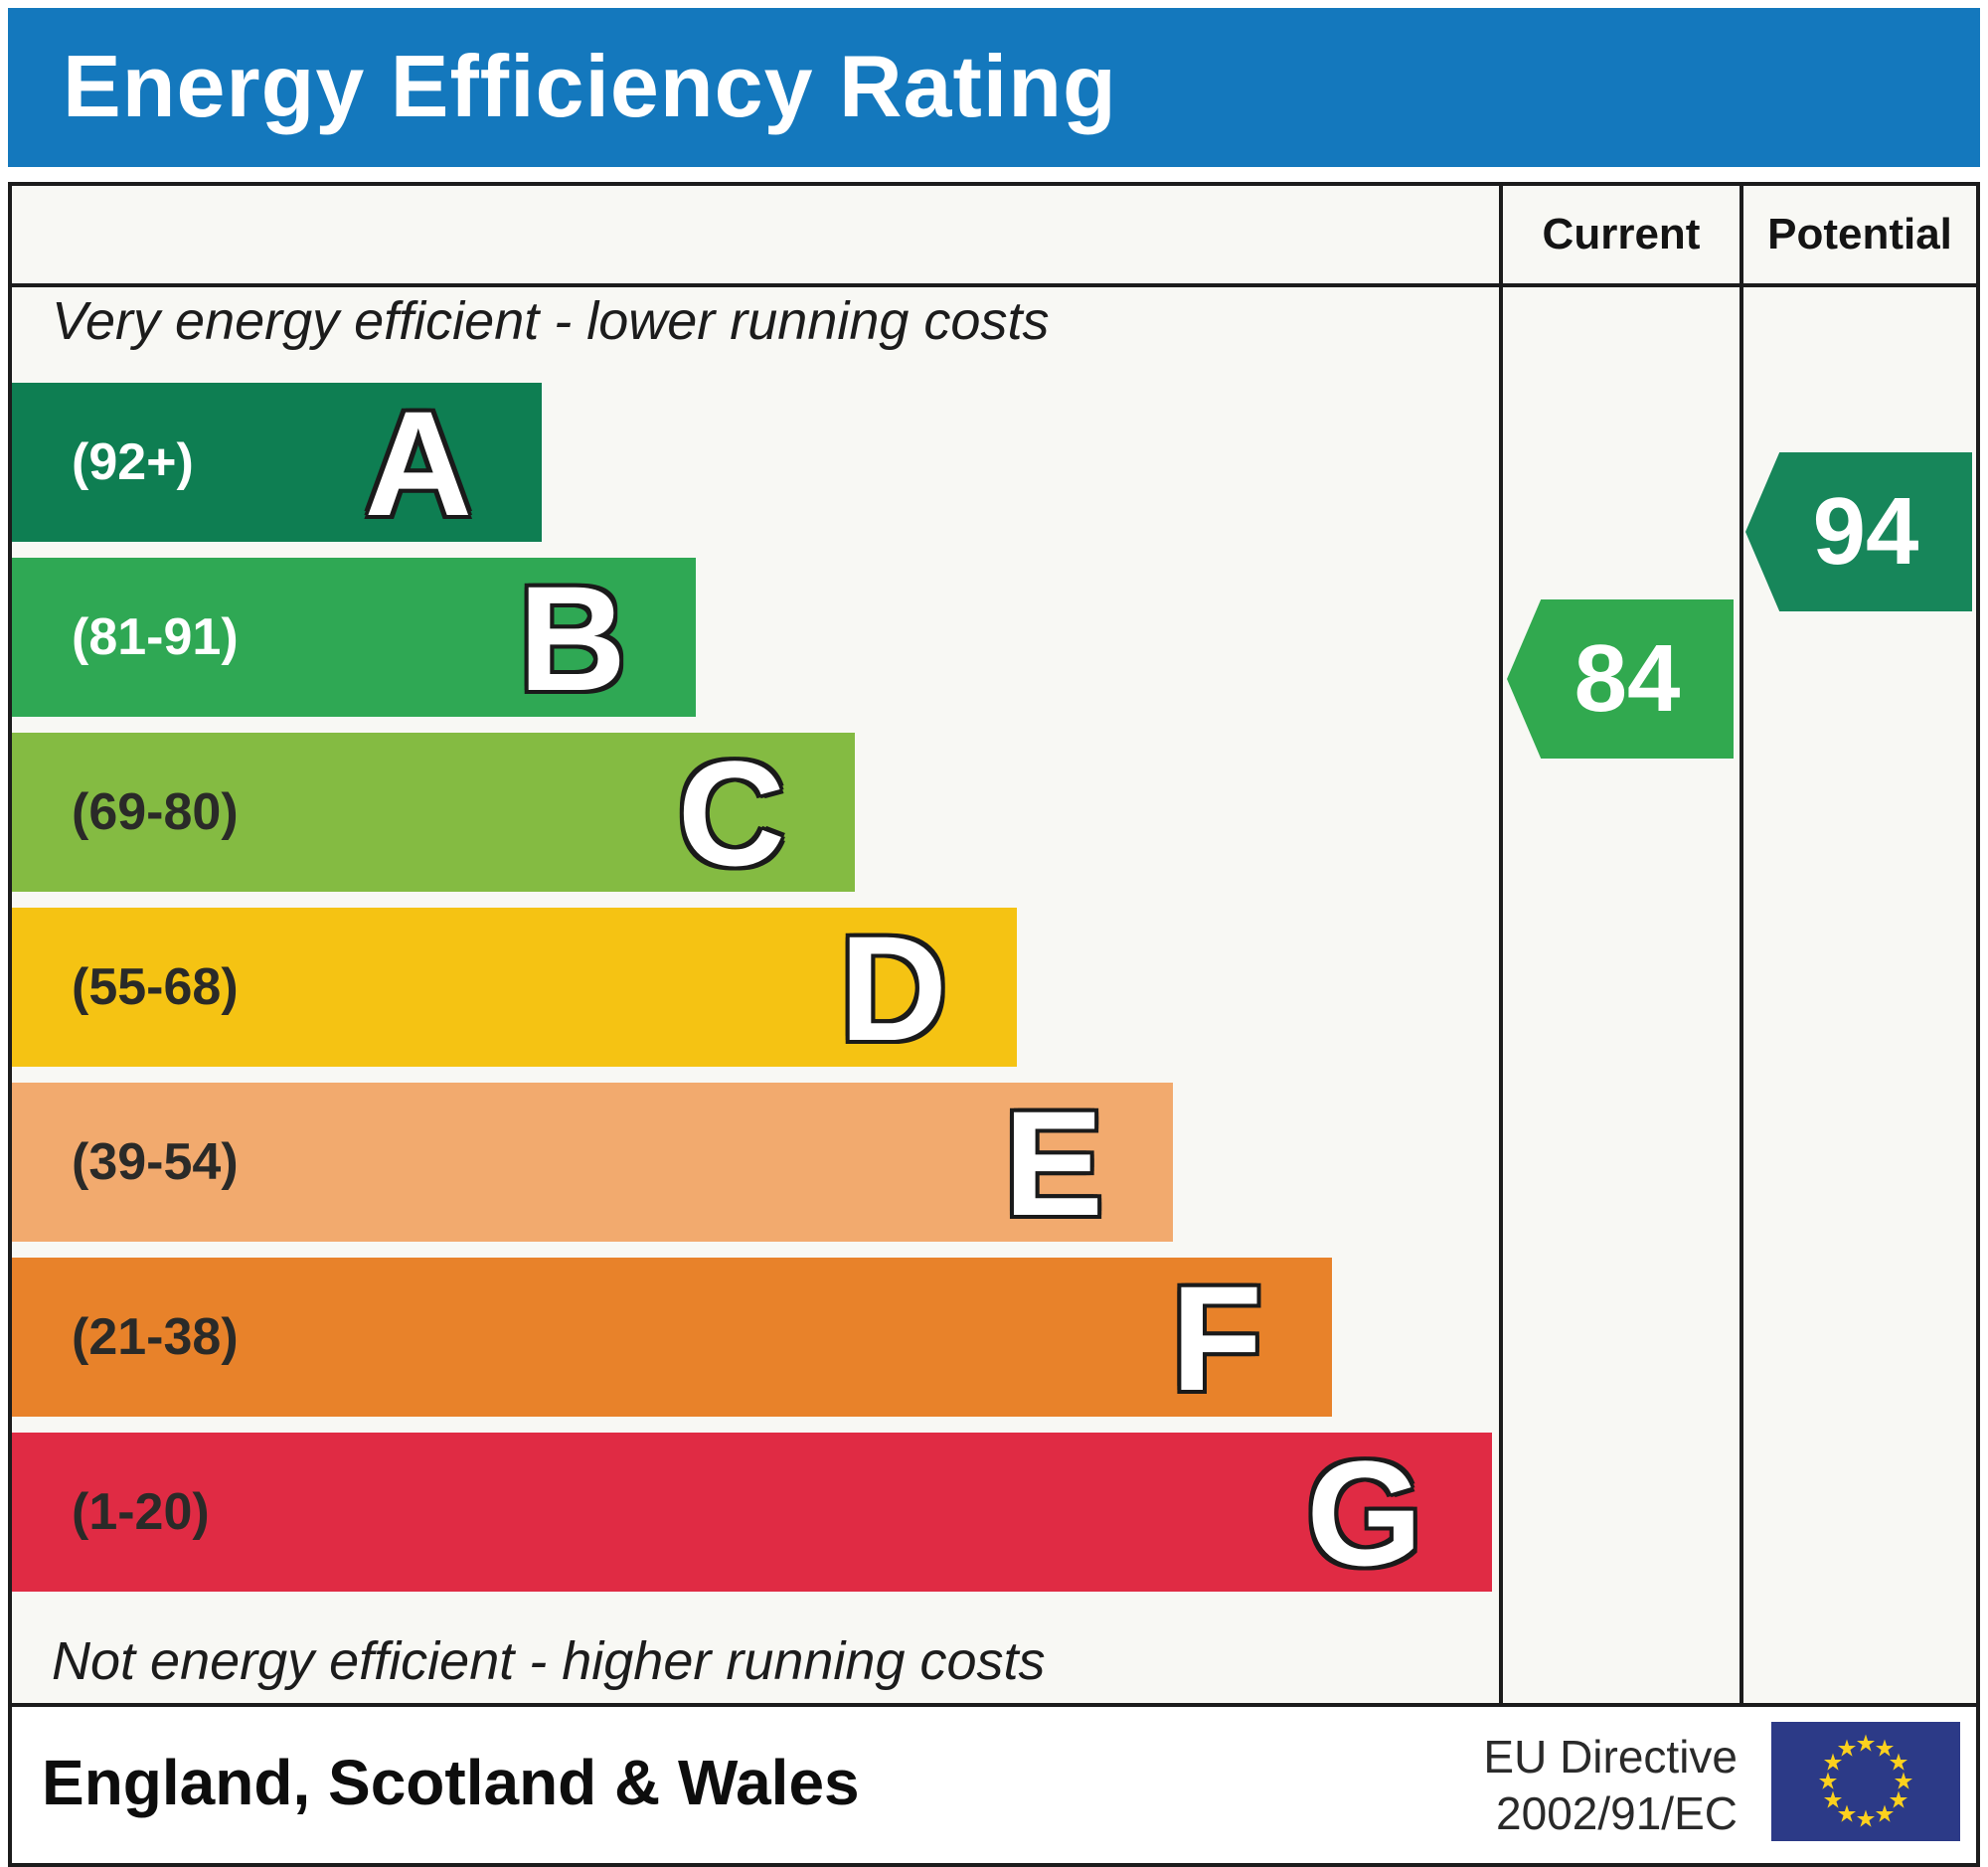 The image size is (1988, 1867). What do you see at coordinates (514, 988) in the screenshot?
I see `band-row-d: (55-68) D` at bounding box center [514, 988].